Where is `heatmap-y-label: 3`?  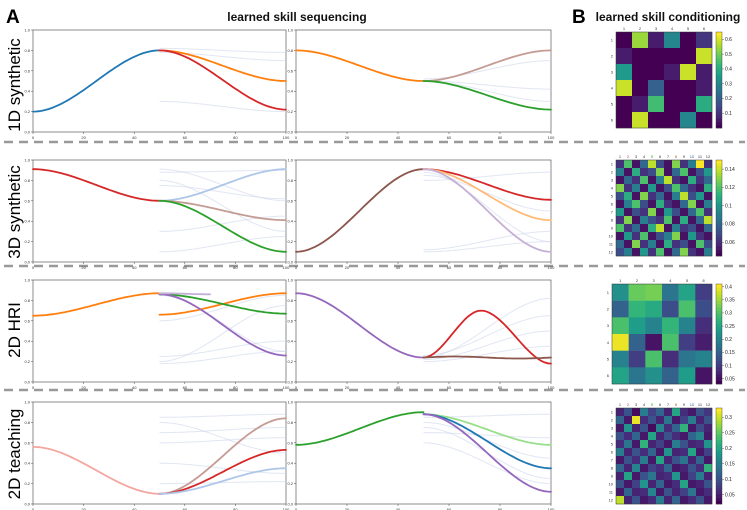
heatmap-y-label: 3 is located at coordinates (612, 428).